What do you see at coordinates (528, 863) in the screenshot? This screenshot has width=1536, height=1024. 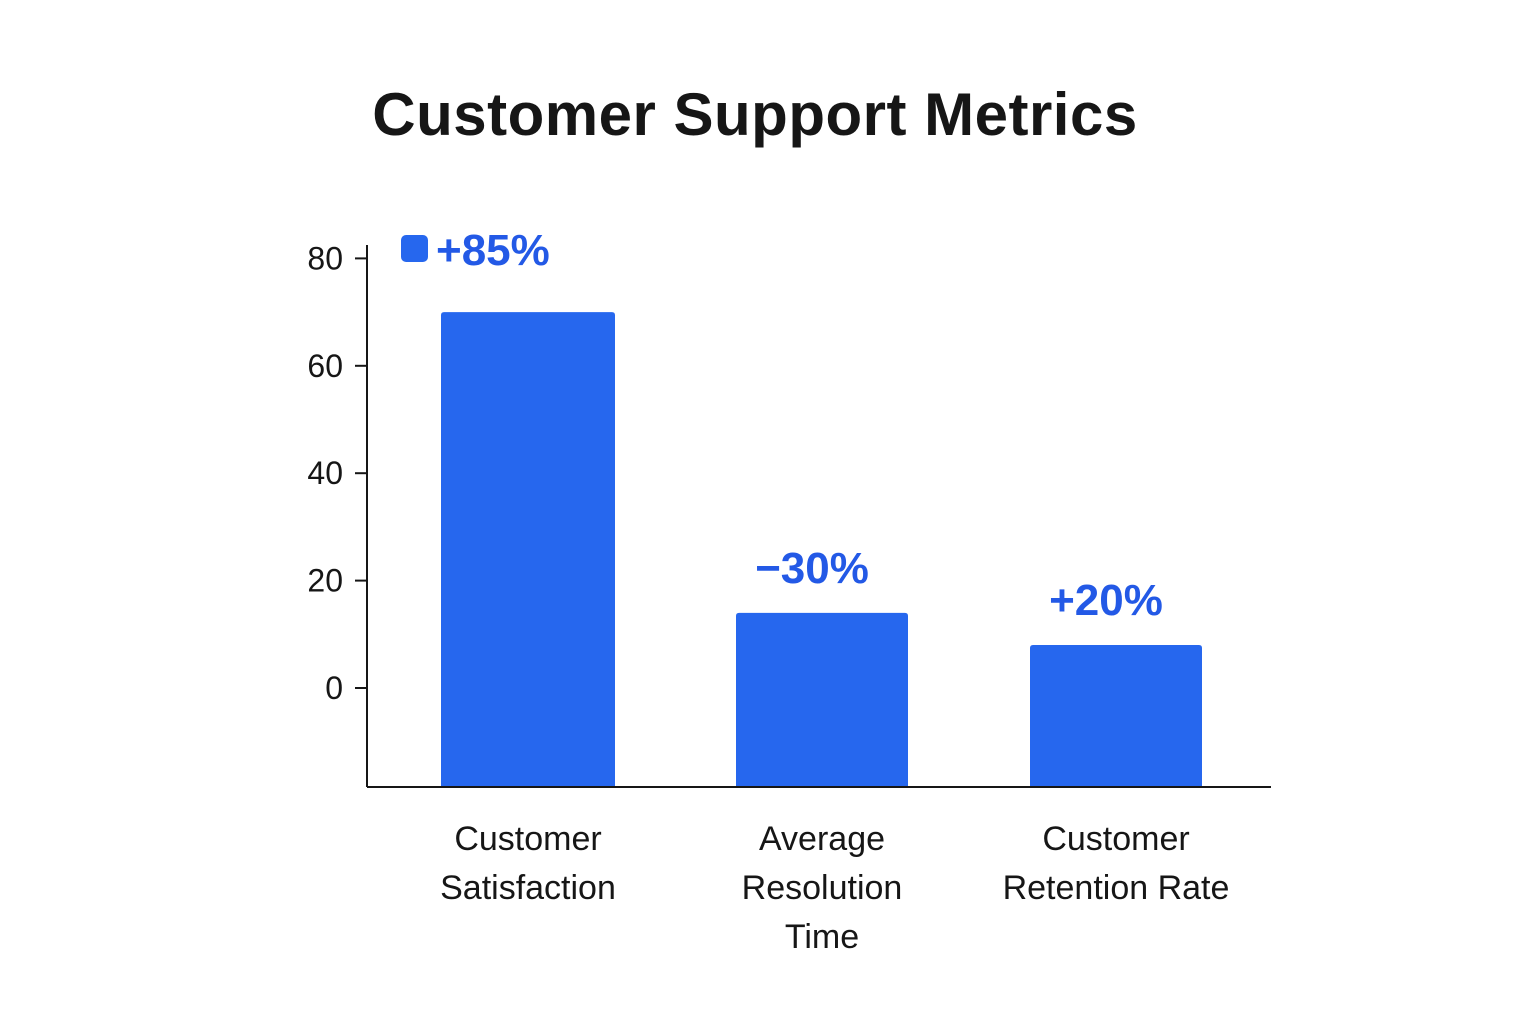 I see `category-label: Customer Satisfaction` at bounding box center [528, 863].